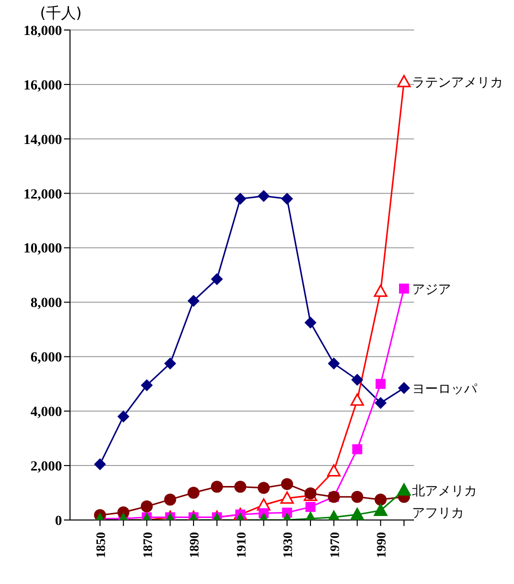 The image size is (514, 584). What do you see at coordinates (46, 467) in the screenshot?
I see `y-tick-label: 2,000` at bounding box center [46, 467].